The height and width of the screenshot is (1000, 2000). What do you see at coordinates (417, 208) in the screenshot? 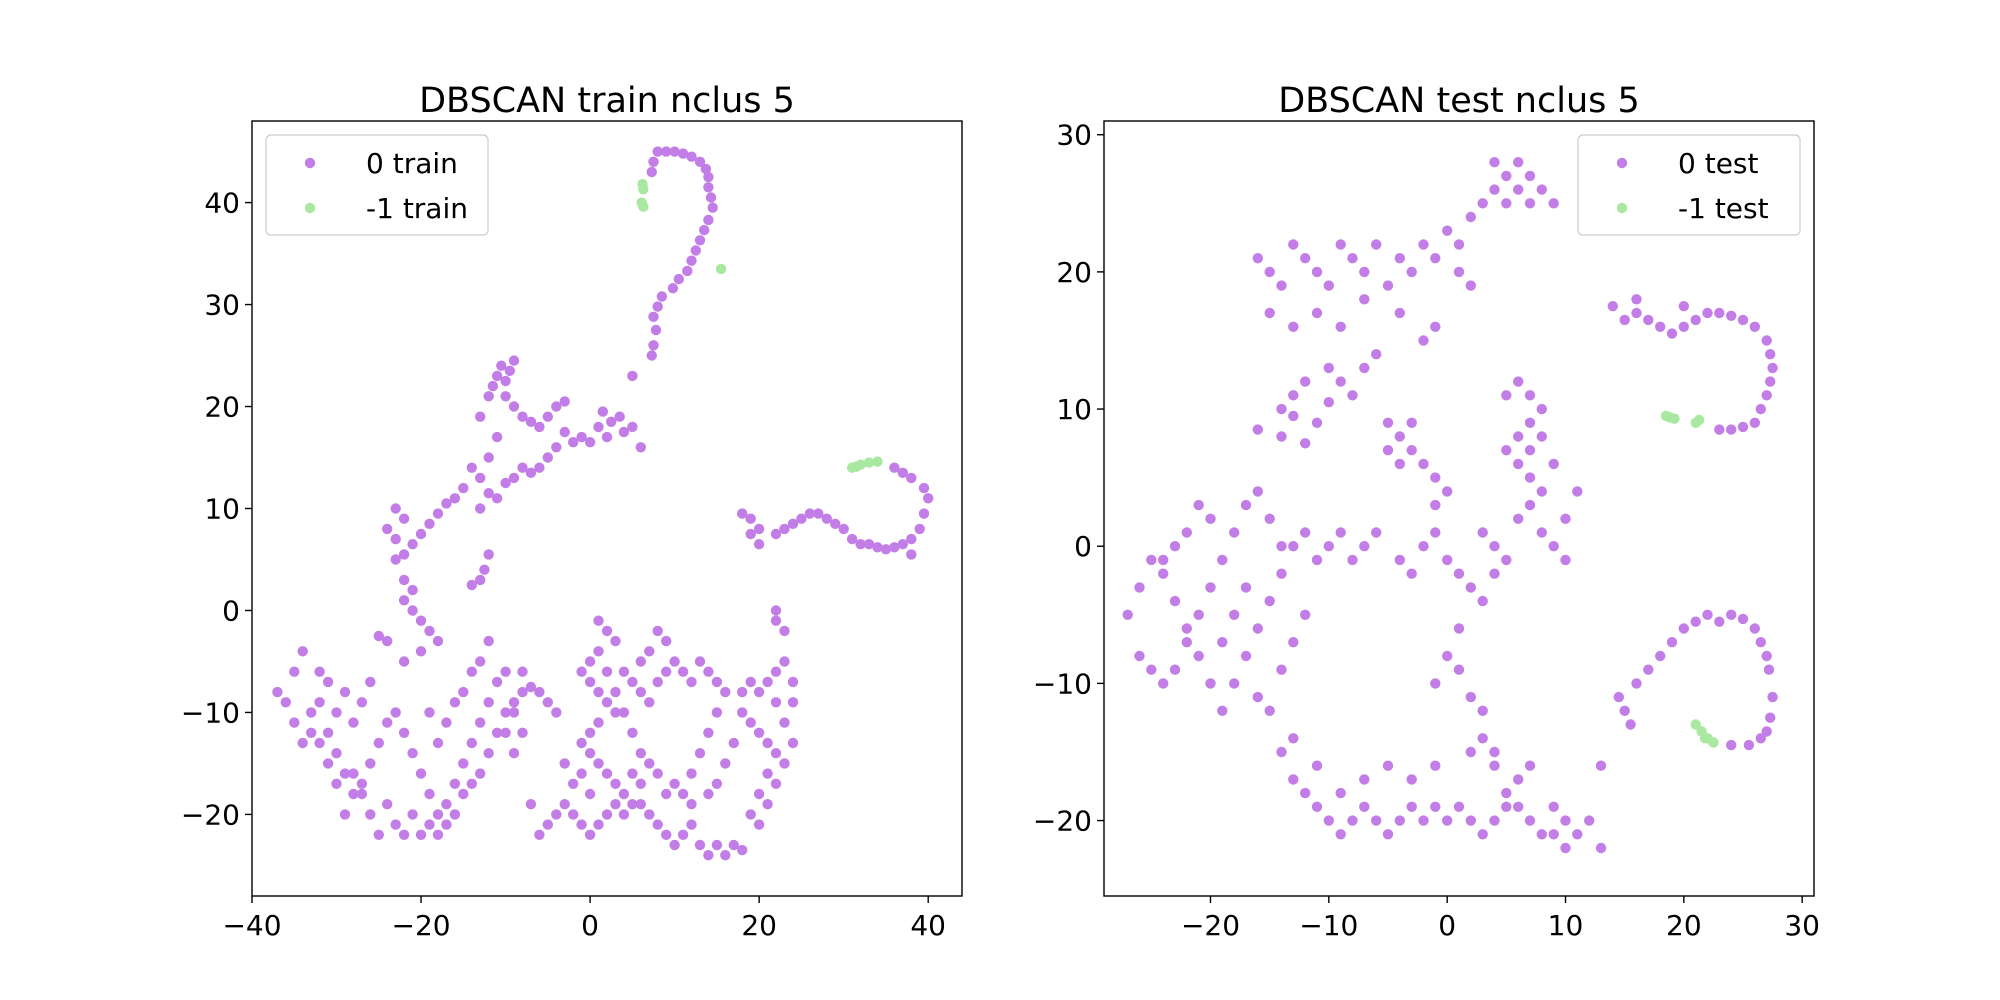
I see `train-legend-label-1: -1 train` at bounding box center [417, 208].